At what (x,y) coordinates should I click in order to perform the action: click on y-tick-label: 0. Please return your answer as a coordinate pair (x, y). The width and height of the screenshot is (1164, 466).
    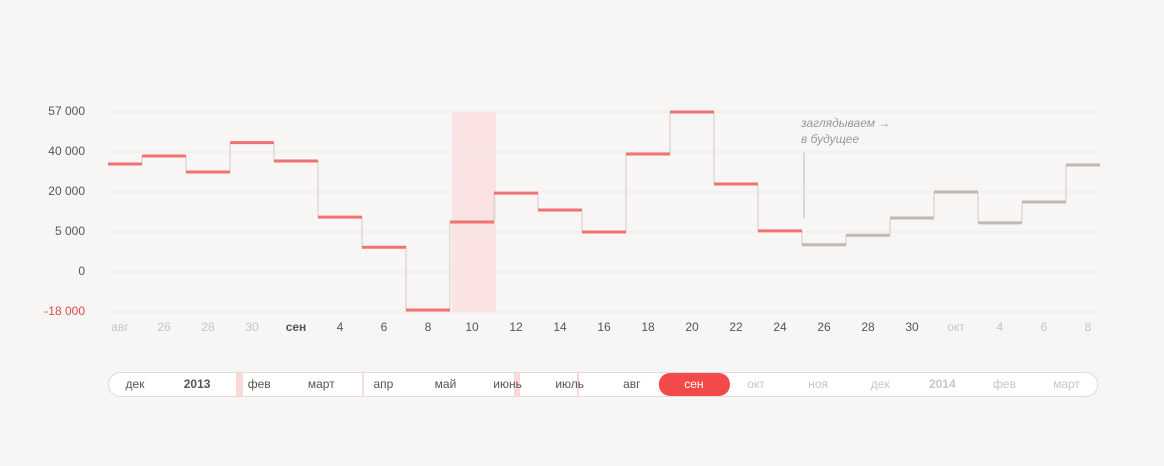
    Looking at the image, I should click on (81, 271).